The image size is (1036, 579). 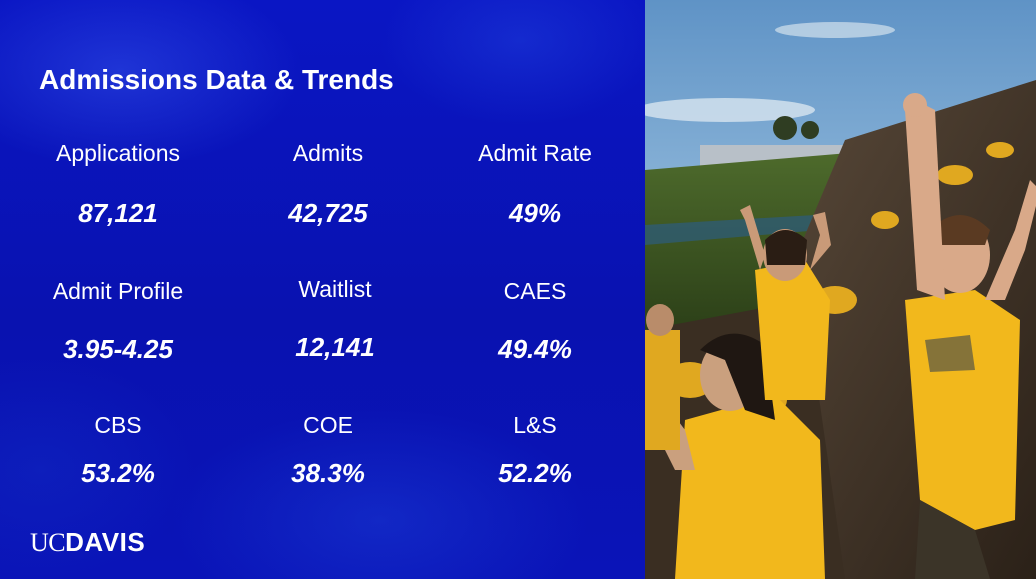 What do you see at coordinates (535, 291) in the screenshot?
I see `stat-label-caes: CAES` at bounding box center [535, 291].